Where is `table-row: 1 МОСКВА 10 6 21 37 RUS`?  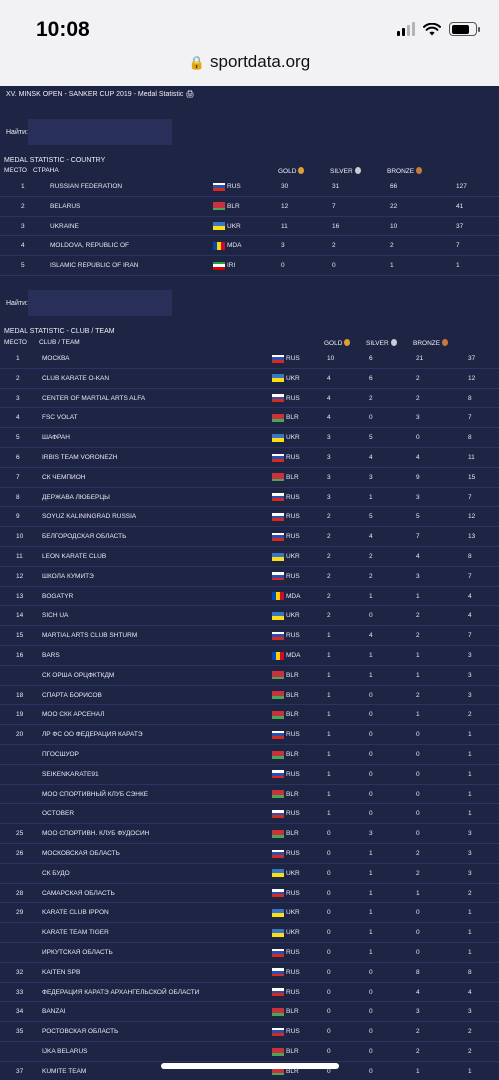
table-row: 1 МОСКВА 10 6 21 37 RUS is located at coordinates (249, 359).